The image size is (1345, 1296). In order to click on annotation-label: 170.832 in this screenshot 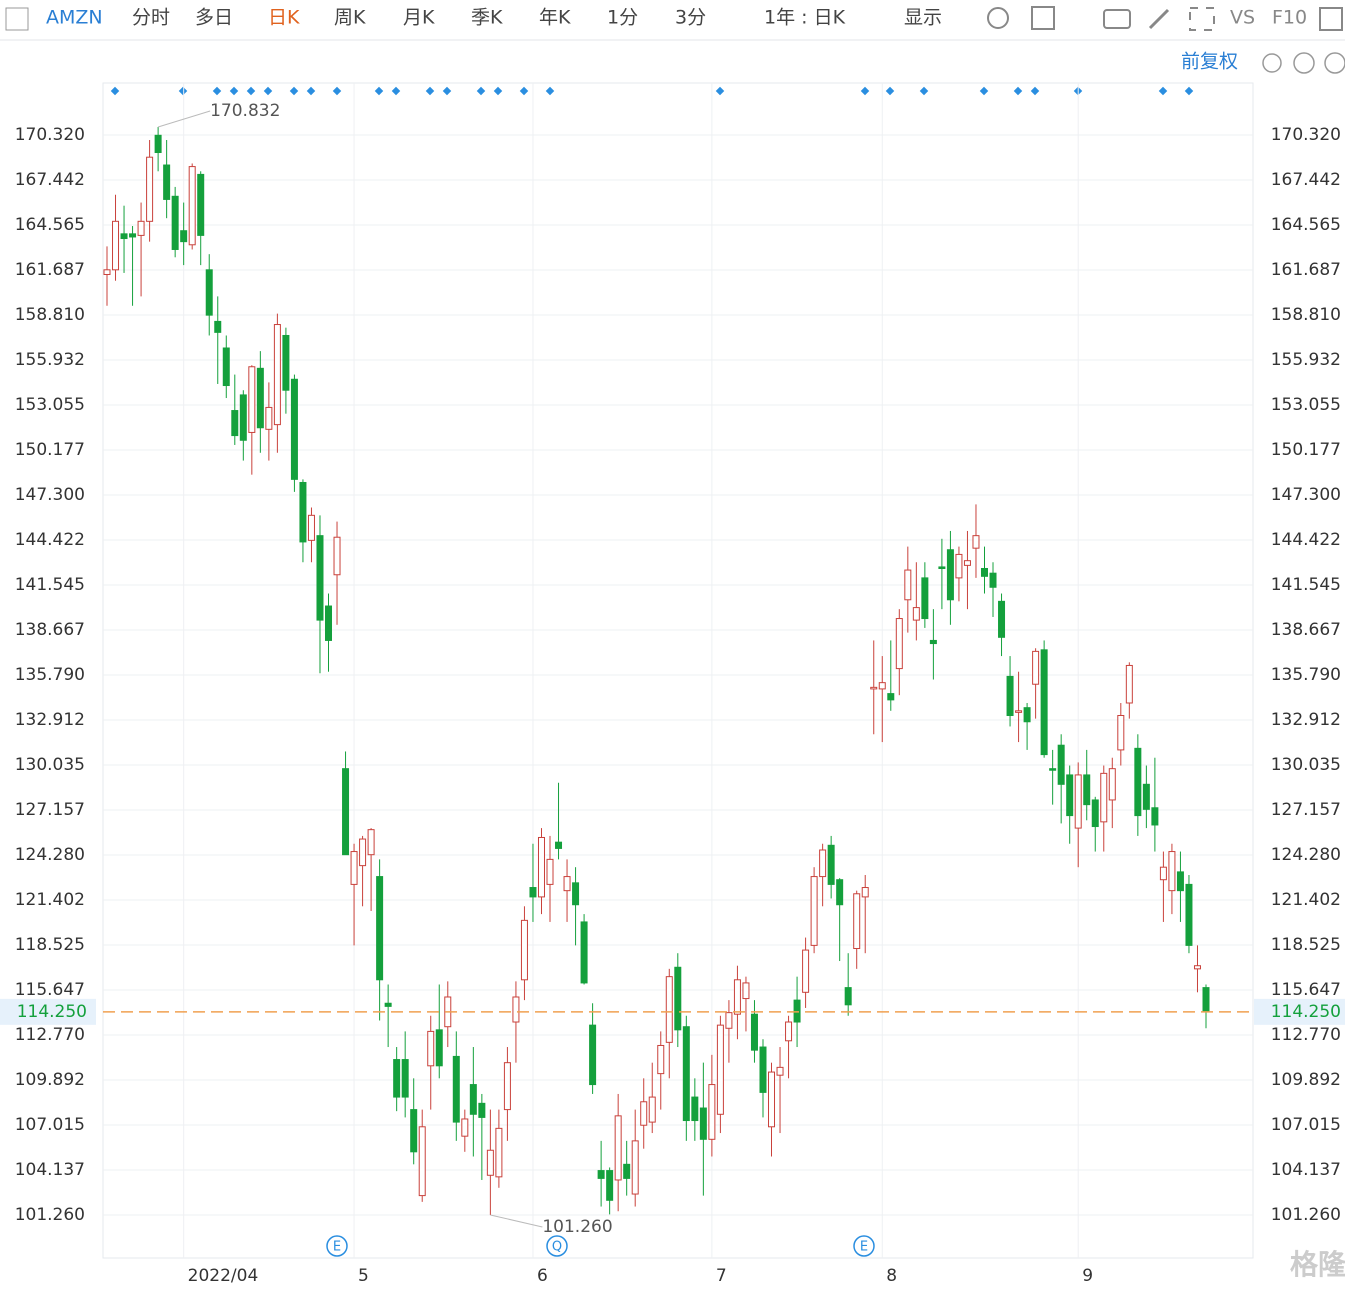, I will do `click(245, 111)`.